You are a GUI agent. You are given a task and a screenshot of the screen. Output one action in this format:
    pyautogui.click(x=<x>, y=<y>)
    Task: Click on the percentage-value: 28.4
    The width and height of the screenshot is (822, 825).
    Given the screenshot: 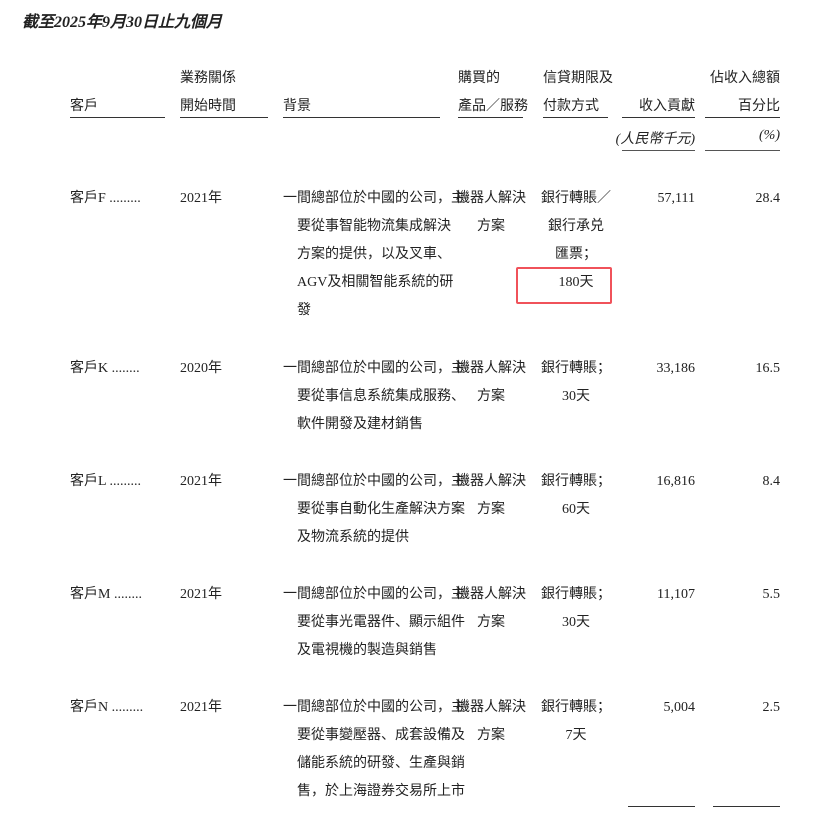 What is the action you would take?
    pyautogui.click(x=768, y=198)
    